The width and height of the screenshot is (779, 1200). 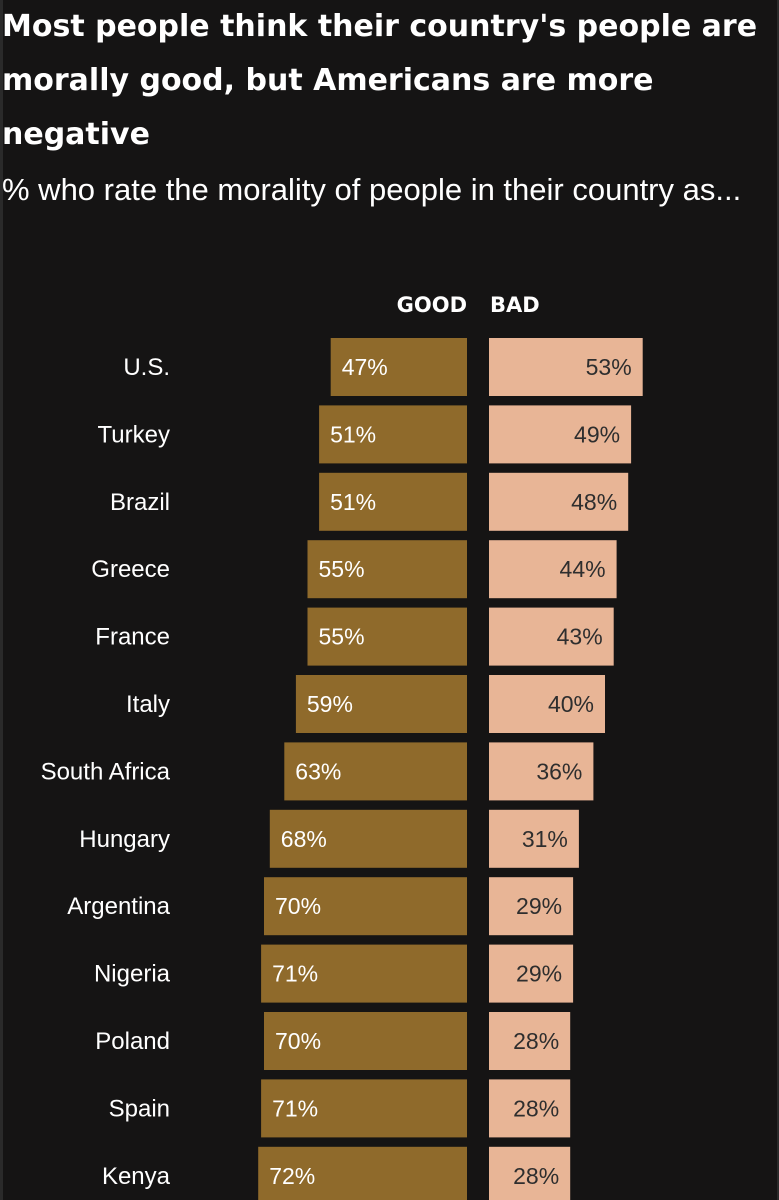 I want to click on chart-row: Poland 70% 28%, so click(x=333, y=1041).